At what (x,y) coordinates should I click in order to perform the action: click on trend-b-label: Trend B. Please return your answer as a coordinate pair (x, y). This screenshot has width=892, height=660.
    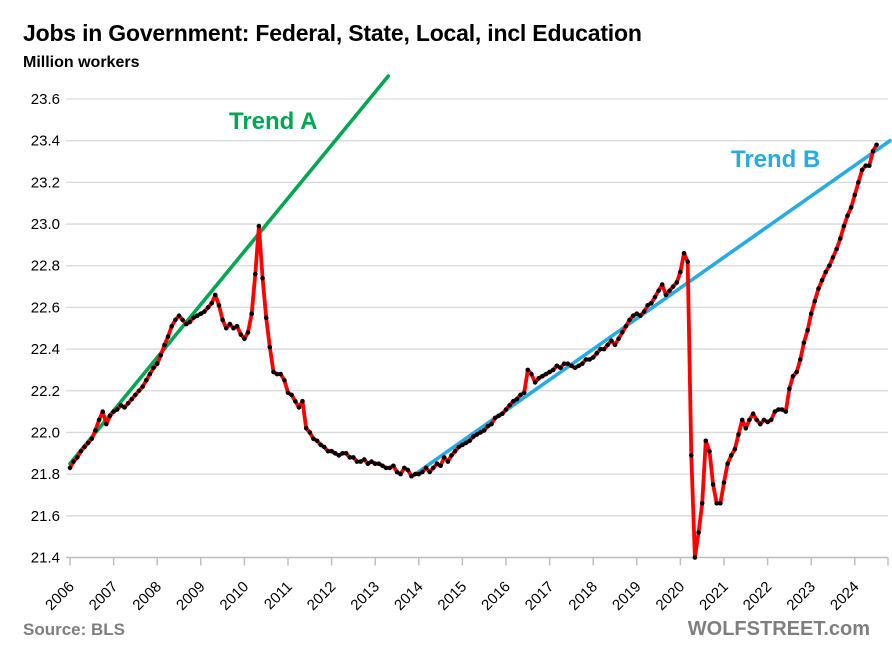
    Looking at the image, I should click on (776, 159).